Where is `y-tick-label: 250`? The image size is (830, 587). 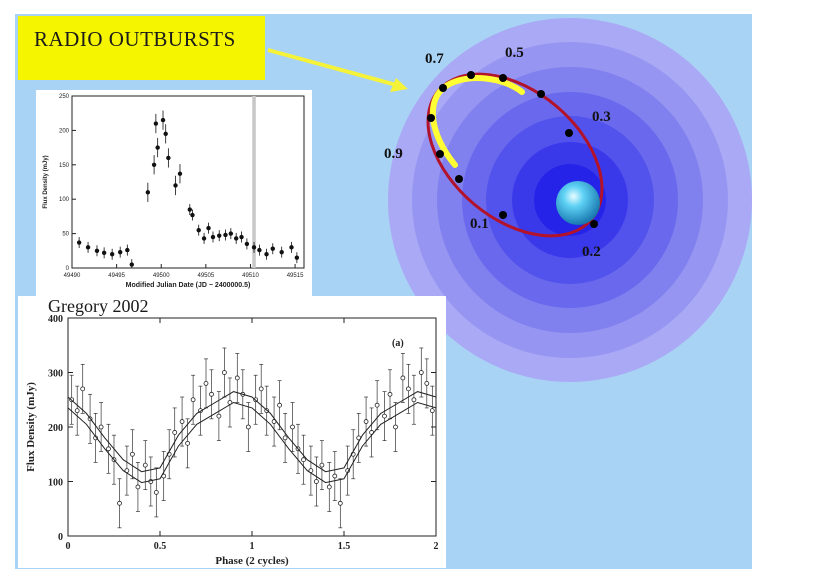 y-tick-label: 250 is located at coordinates (64, 97).